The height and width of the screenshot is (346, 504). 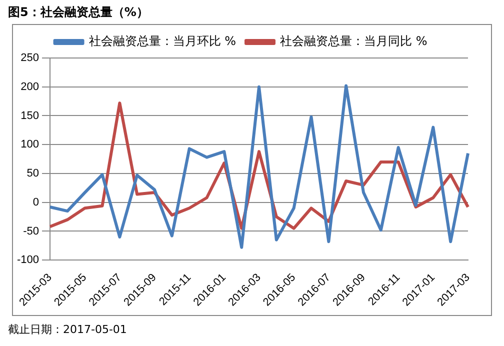 What do you see at coordinates (67, 329) in the screenshot?
I see `text: 截止日期：2017-05-01` at bounding box center [67, 329].